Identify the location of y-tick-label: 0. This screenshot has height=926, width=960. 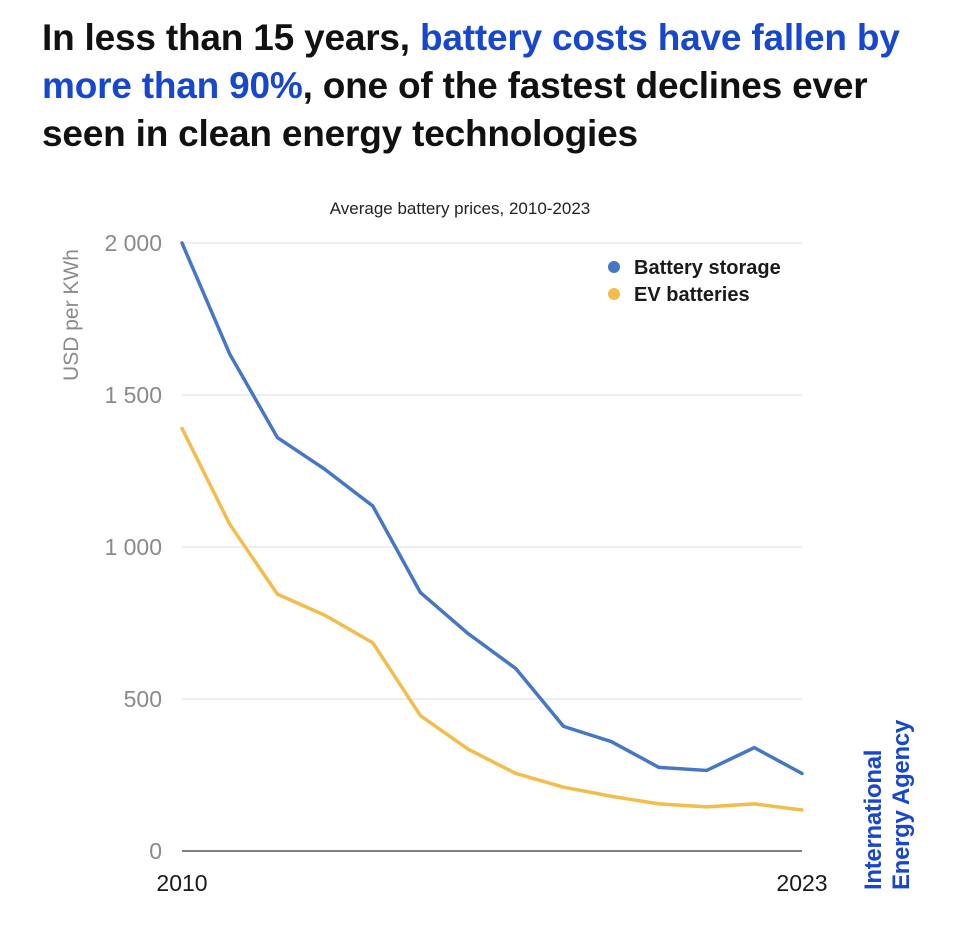
(155, 851).